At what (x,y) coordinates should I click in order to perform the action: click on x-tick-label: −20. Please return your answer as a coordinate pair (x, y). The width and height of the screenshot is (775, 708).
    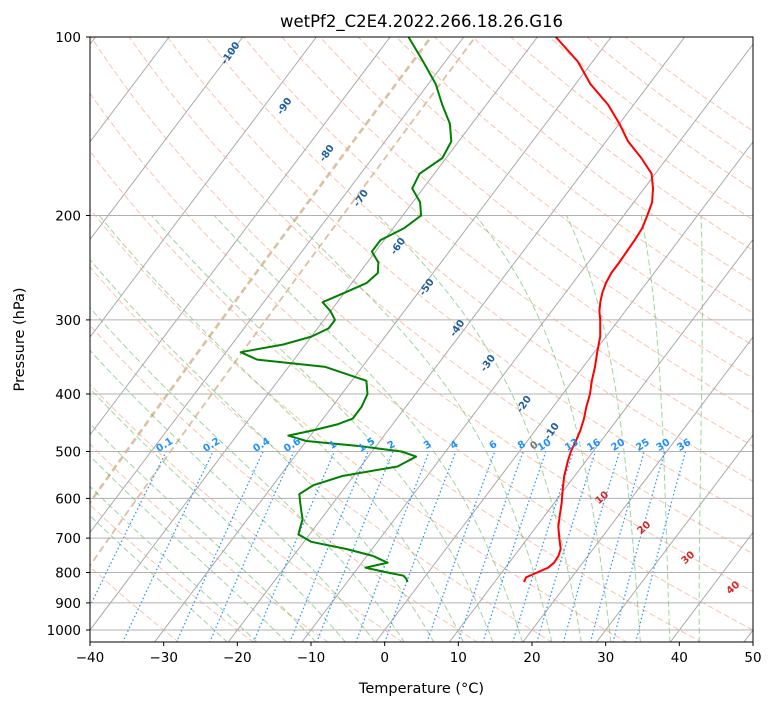
    Looking at the image, I should click on (237, 658).